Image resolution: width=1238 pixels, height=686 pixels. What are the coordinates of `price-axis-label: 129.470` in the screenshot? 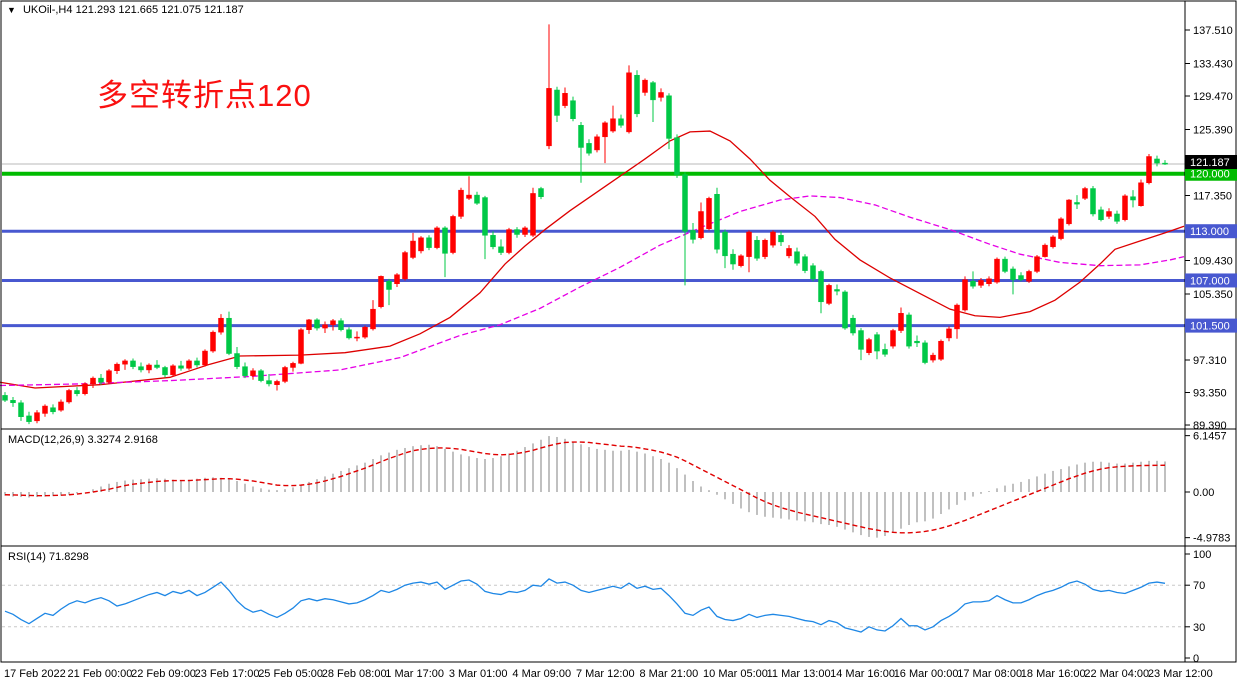 It's located at (1213, 97).